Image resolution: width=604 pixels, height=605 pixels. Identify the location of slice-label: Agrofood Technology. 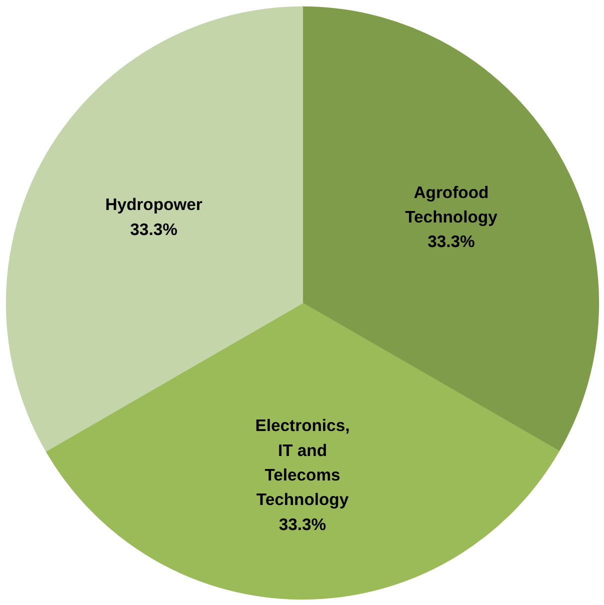
(451, 204).